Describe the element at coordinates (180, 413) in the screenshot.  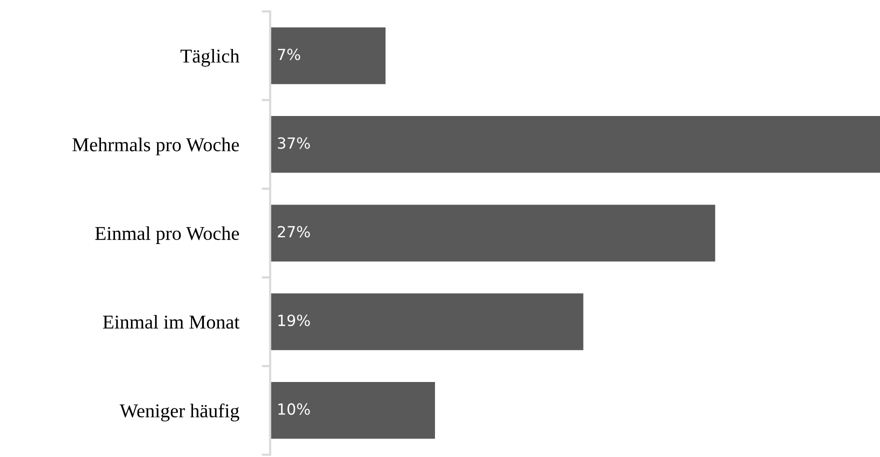
I see `y-tick-label: Weniger häufig` at that location.